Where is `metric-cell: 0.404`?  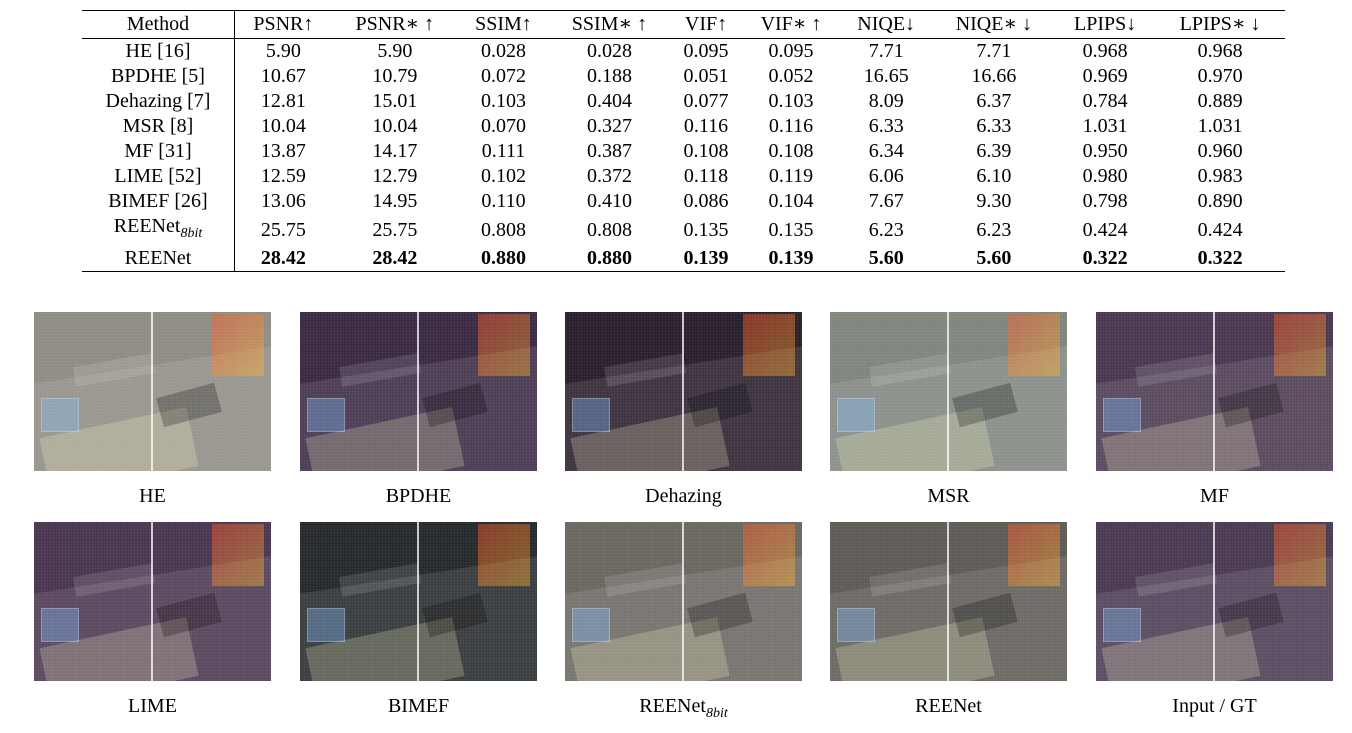
metric-cell: 0.404 is located at coordinates (609, 101).